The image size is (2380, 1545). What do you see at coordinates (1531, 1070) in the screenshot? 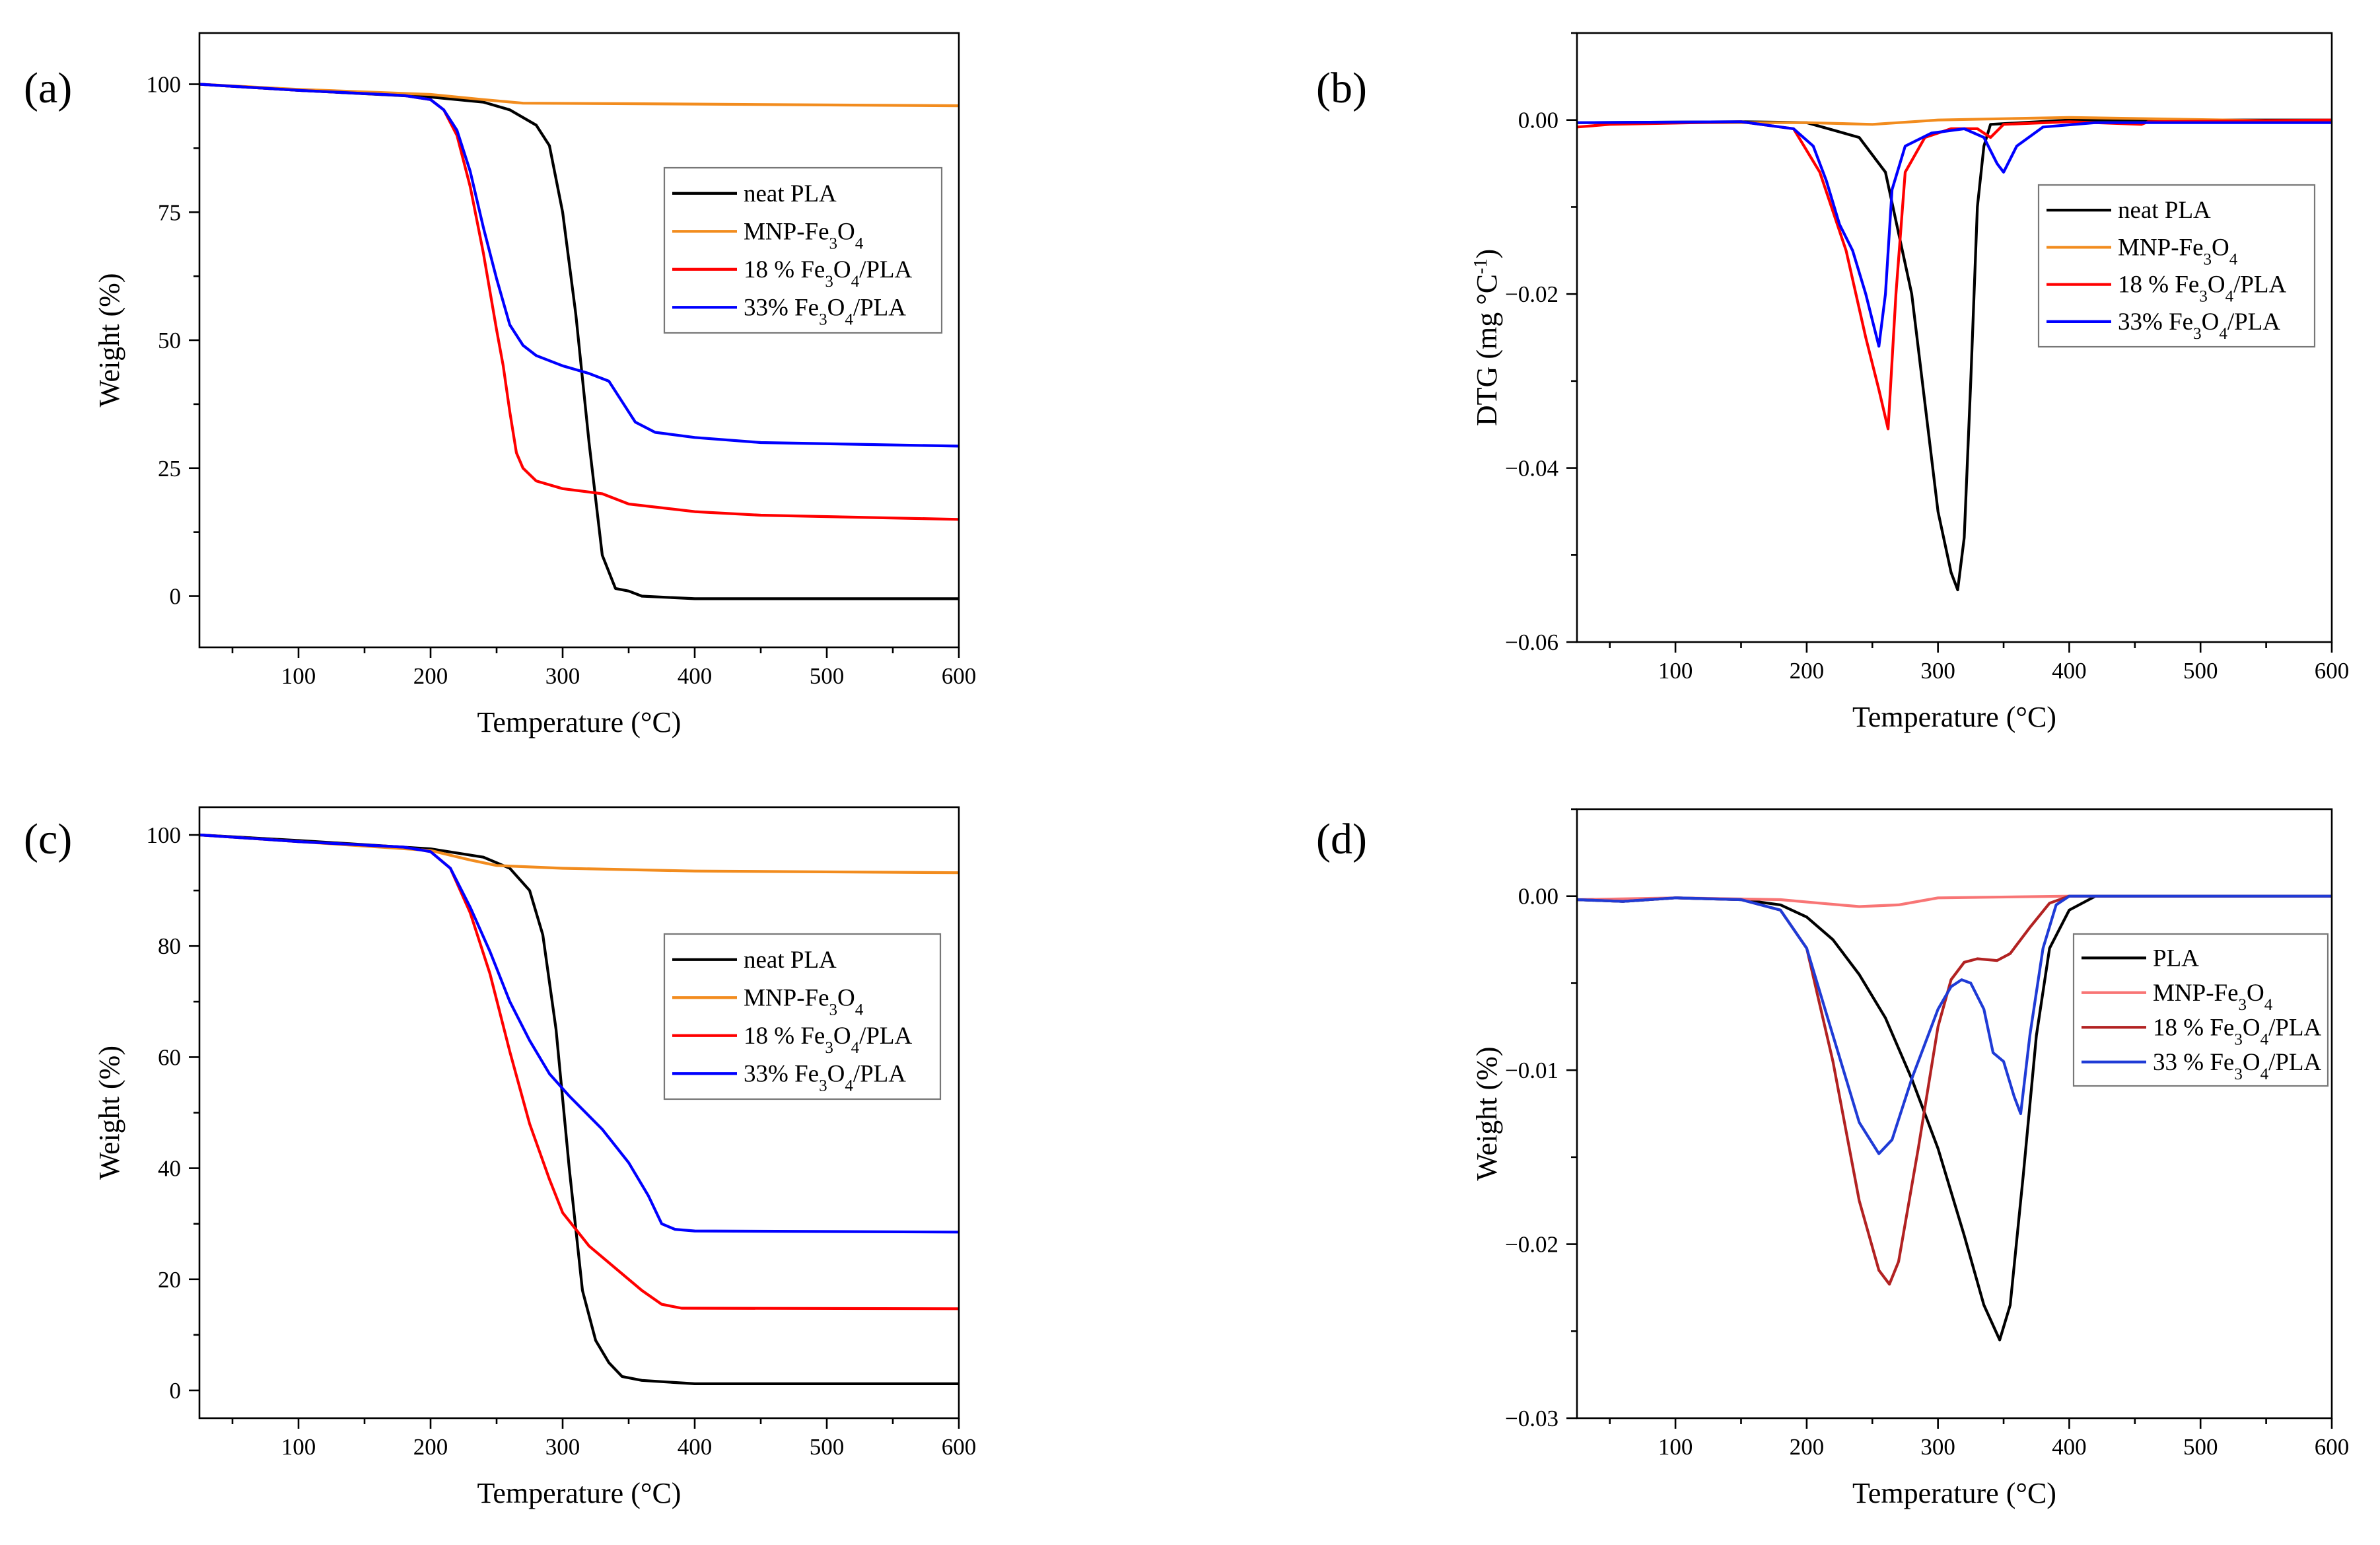
I see `y-tick-label: −0.01` at bounding box center [1531, 1070].